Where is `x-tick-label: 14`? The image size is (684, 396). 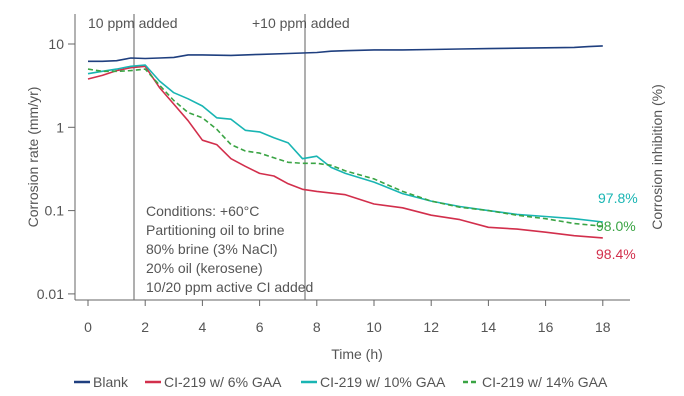 x-tick-label: 14 is located at coordinates (489, 327).